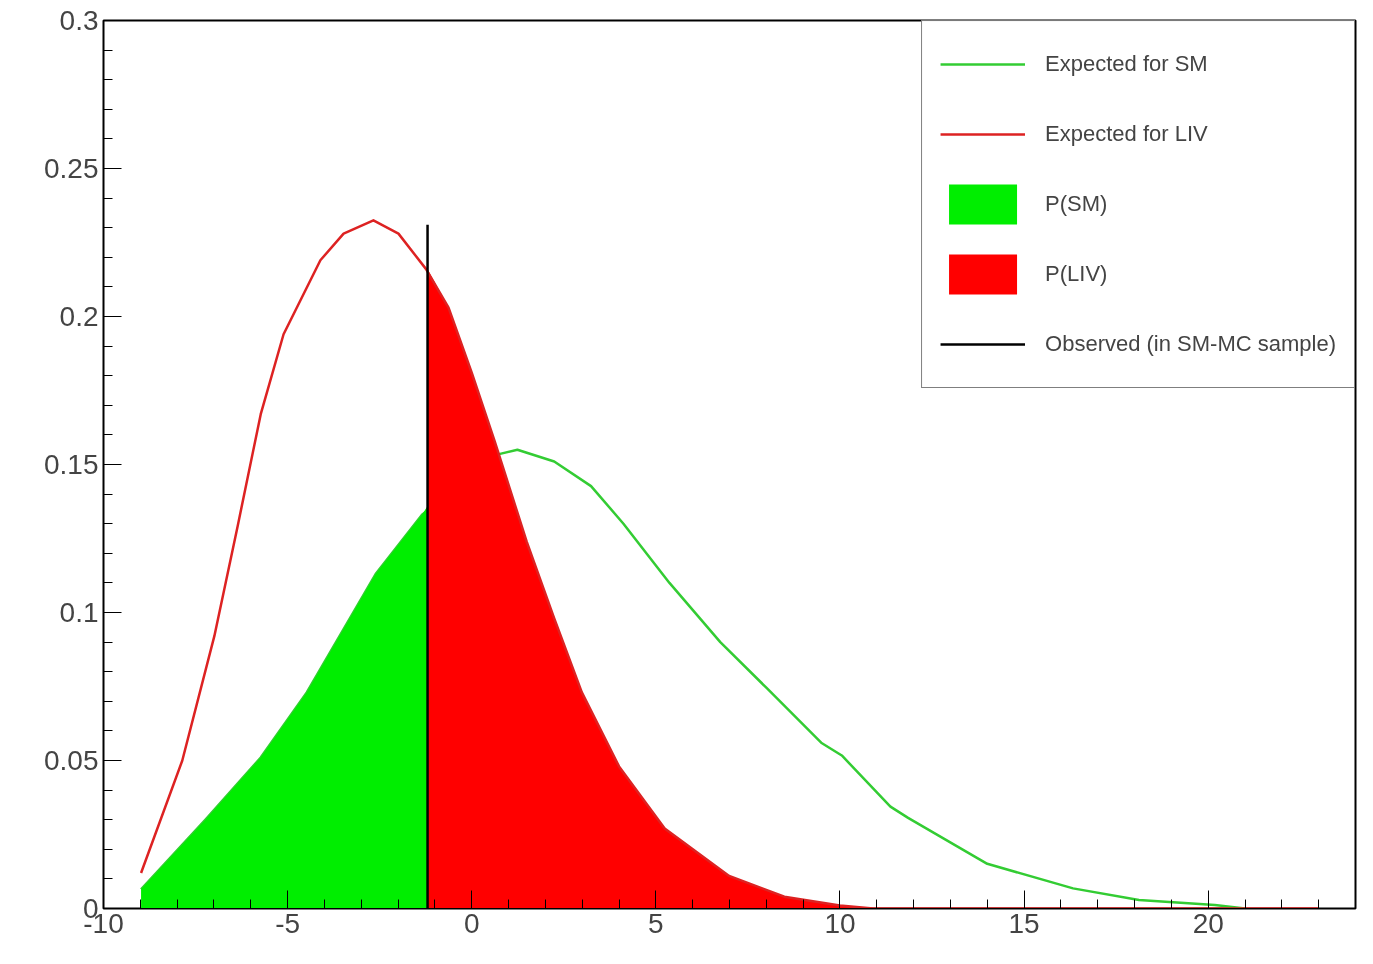 This screenshot has width=1373, height=964. Describe the element at coordinates (1024, 923) in the screenshot. I see `x-tick-label: 15` at that location.